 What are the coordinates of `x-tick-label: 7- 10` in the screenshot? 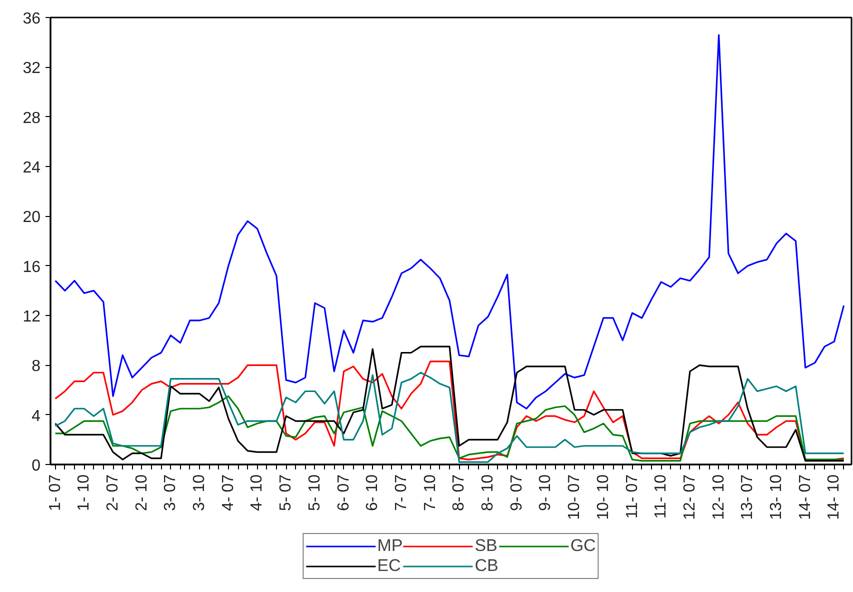 It's located at (430, 492).